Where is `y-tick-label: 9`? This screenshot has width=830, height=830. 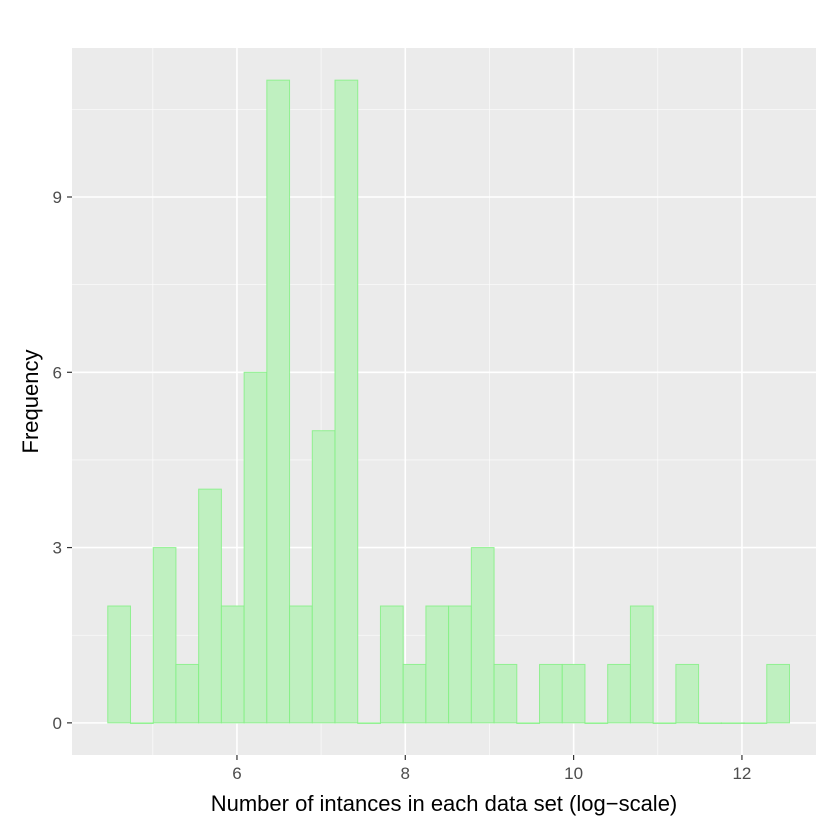
y-tick-label: 9 is located at coordinates (57, 197).